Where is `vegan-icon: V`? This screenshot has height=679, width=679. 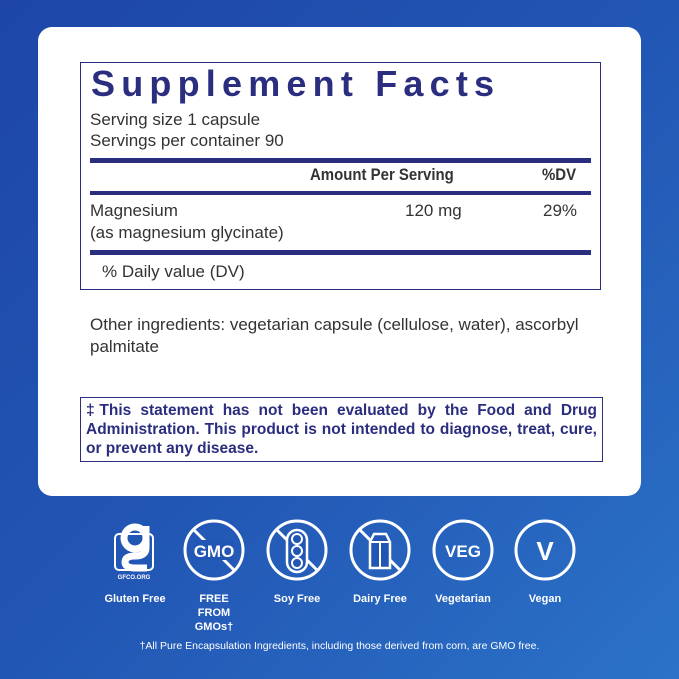 vegan-icon: V is located at coordinates (545, 550).